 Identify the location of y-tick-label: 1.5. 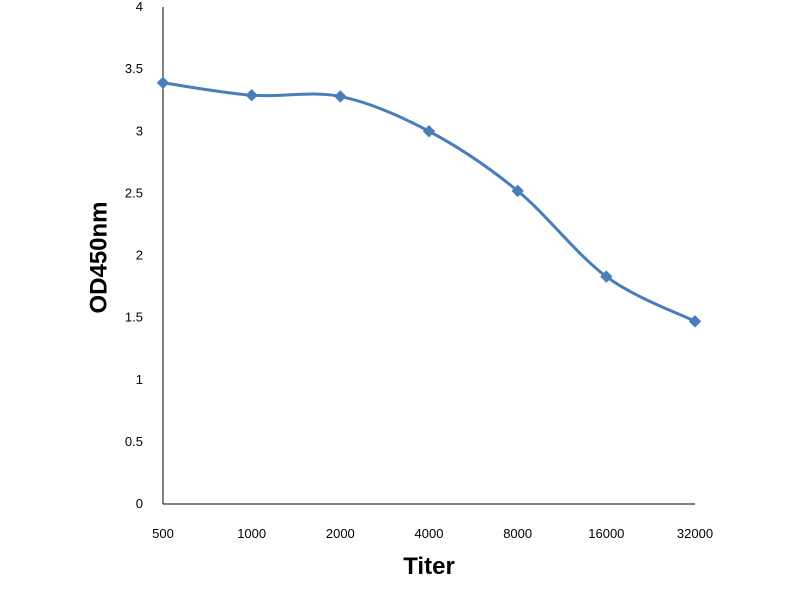
(134, 317).